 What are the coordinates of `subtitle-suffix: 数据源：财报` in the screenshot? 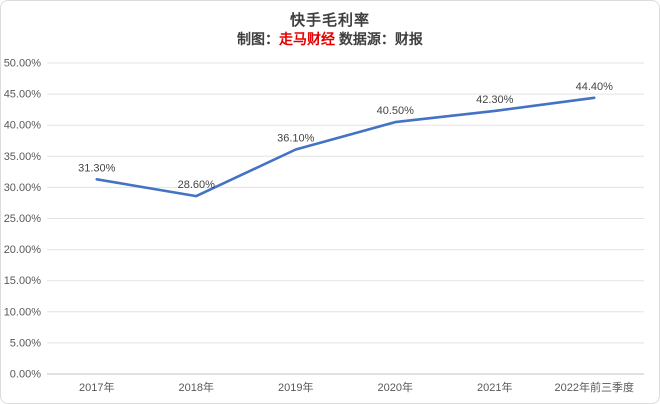 It's located at (379, 39).